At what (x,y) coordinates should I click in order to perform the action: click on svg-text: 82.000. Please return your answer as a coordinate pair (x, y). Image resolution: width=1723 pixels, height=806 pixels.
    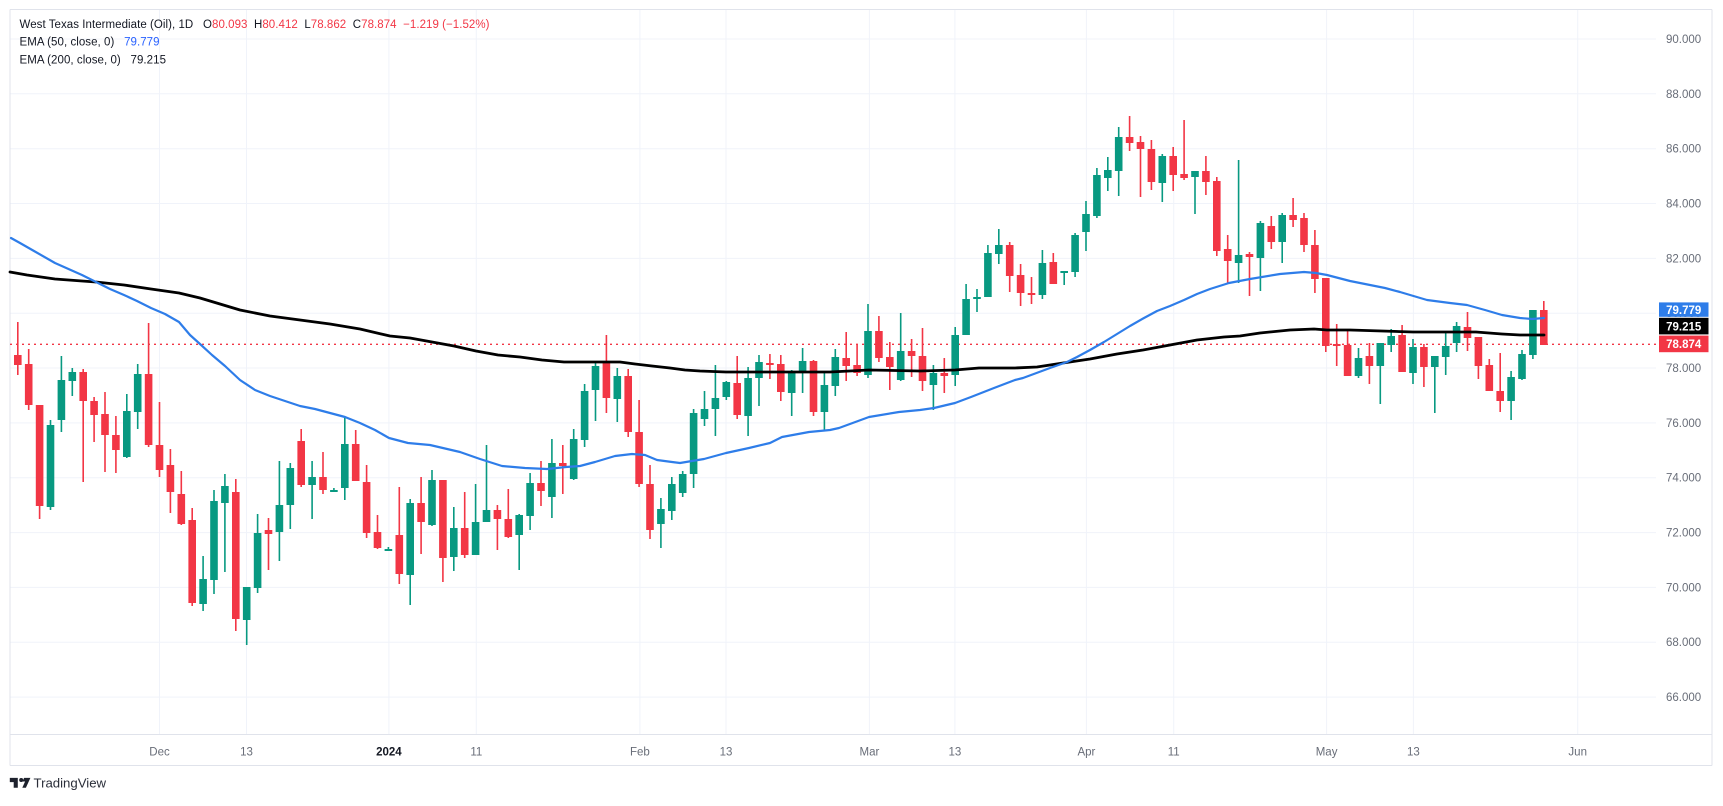
    Looking at the image, I should click on (1683, 259).